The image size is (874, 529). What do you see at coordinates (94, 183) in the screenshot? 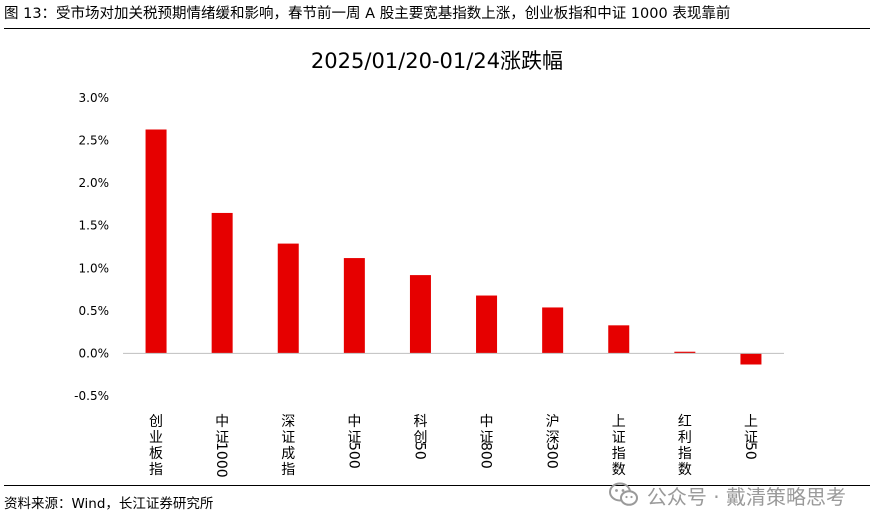
I see `y-tick-label: 2.0%` at bounding box center [94, 183].